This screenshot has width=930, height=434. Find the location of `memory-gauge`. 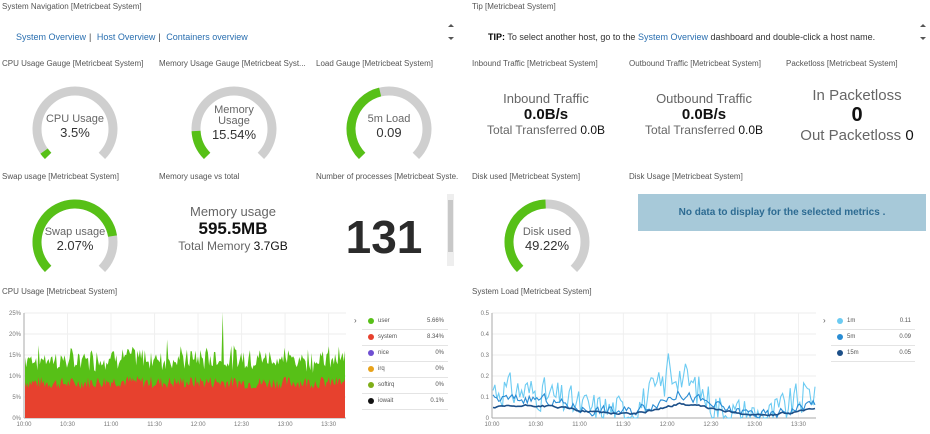

memory-gauge is located at coordinates (234, 123).